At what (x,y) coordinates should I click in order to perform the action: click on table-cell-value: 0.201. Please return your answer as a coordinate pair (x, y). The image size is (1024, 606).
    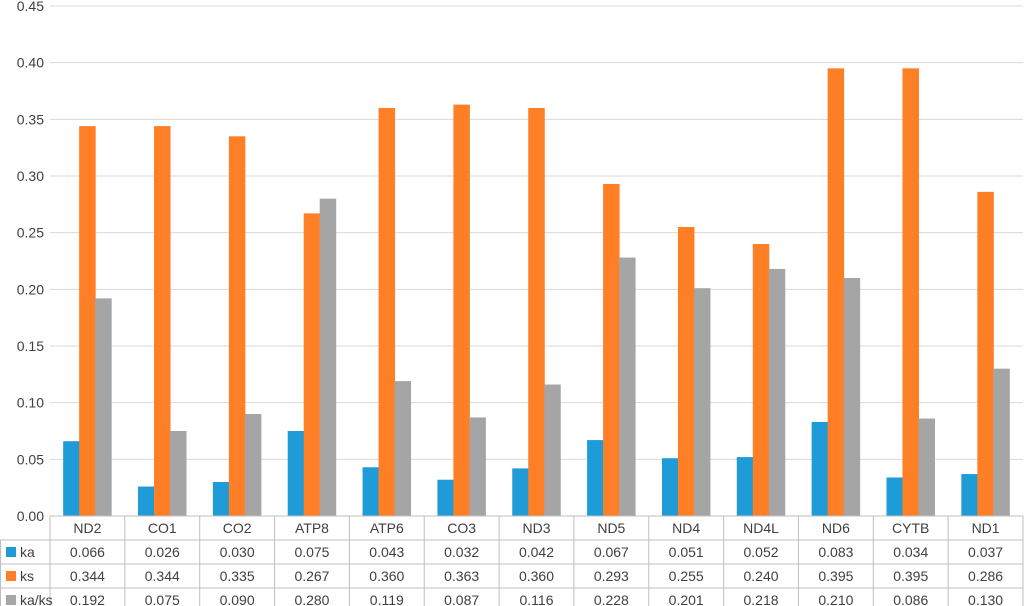
    Looking at the image, I should click on (686, 599).